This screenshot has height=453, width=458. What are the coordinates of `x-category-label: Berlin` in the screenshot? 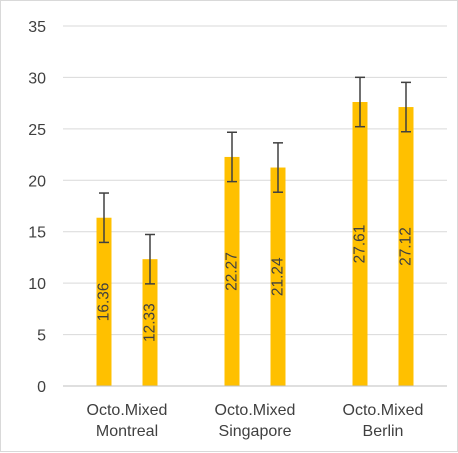 It's located at (383, 431).